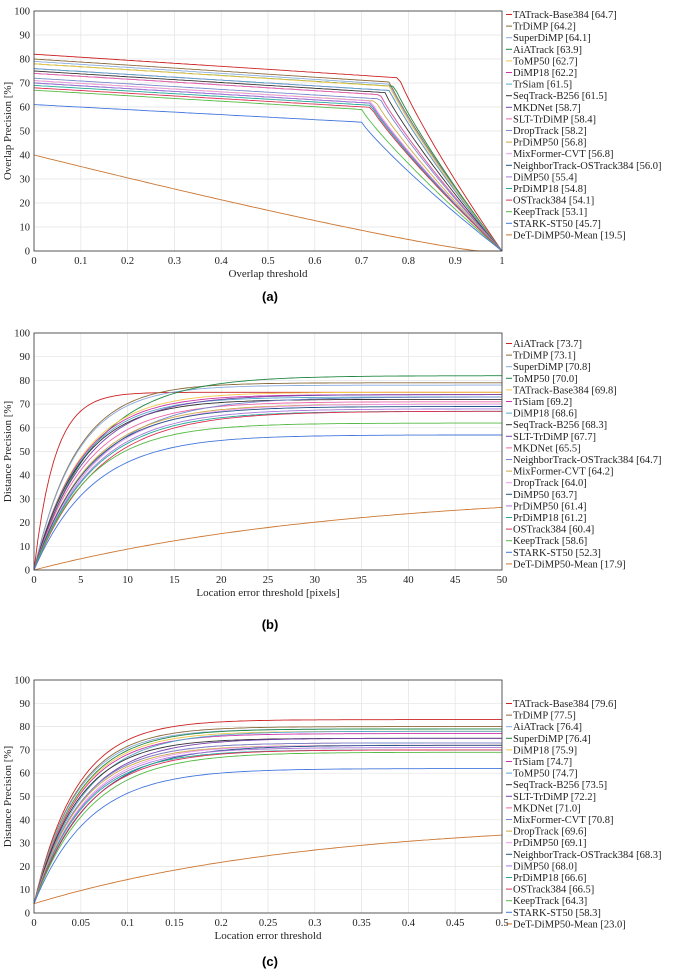 This screenshot has width=685, height=972. Describe the element at coordinates (553, 890) in the screenshot. I see `legend-entry: OSTrack384 [66.5]` at that location.